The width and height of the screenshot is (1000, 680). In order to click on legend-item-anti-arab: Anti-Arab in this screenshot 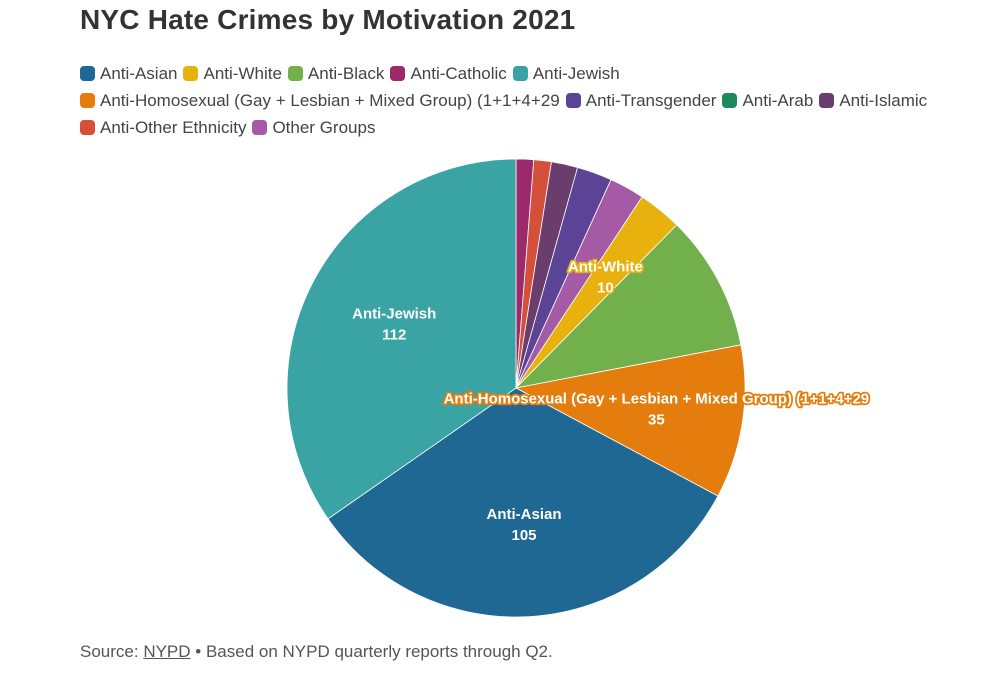, I will do `click(767, 100)`.